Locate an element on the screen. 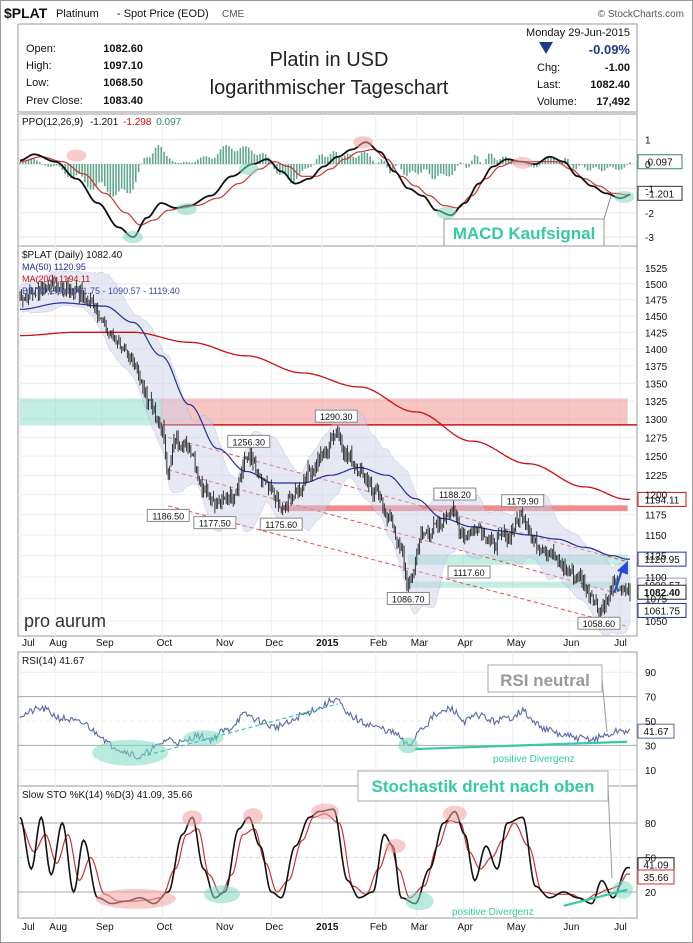 The image size is (693, 943). low-value: 1068.50 is located at coordinates (123, 83).